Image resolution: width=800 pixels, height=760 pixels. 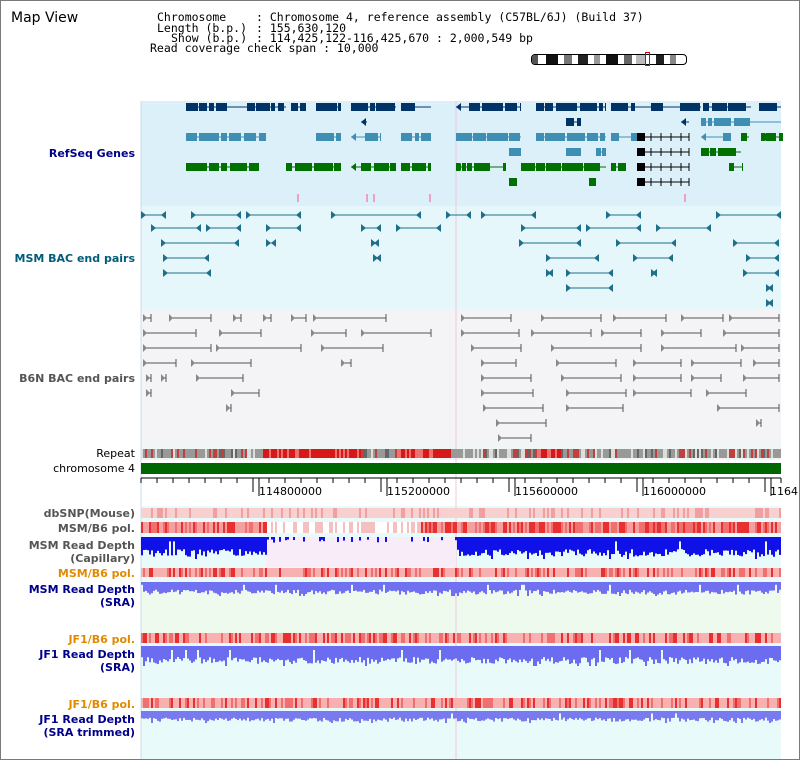 What do you see at coordinates (228, 408) in the screenshot?
I see `bac-end-marker` at bounding box center [228, 408].